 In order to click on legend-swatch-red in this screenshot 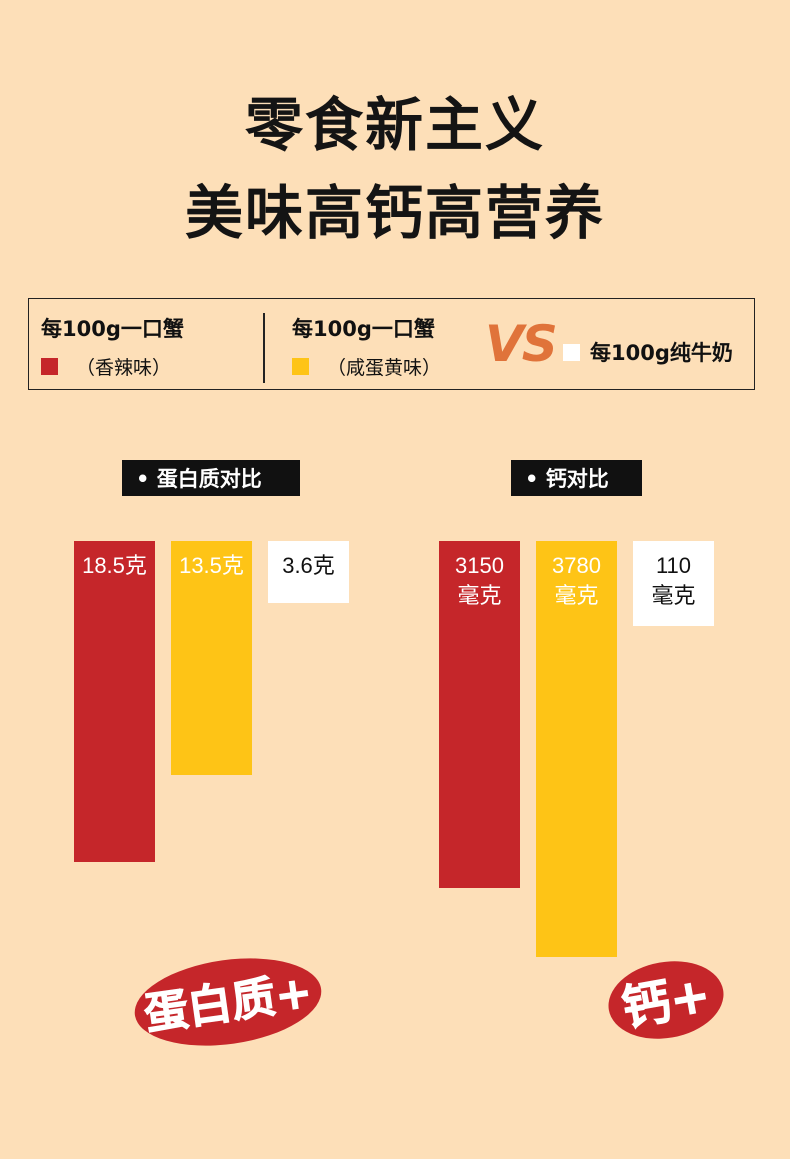, I will do `click(49, 366)`.